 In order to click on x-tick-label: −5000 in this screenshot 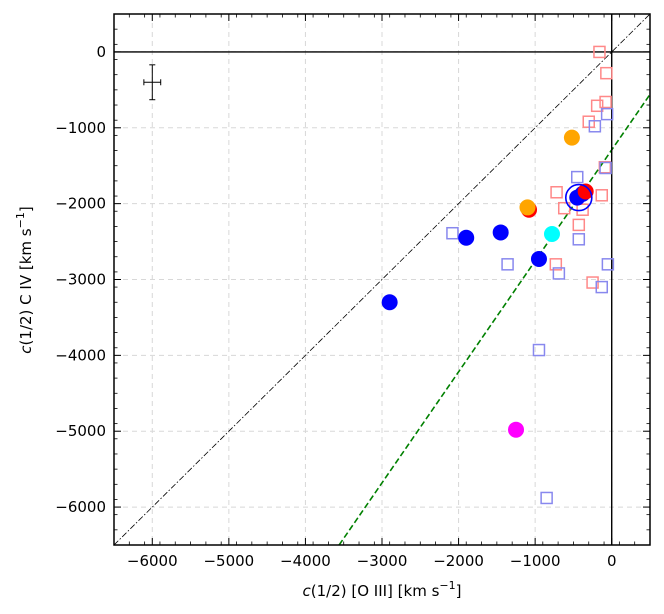, I will do `click(228, 561)`.